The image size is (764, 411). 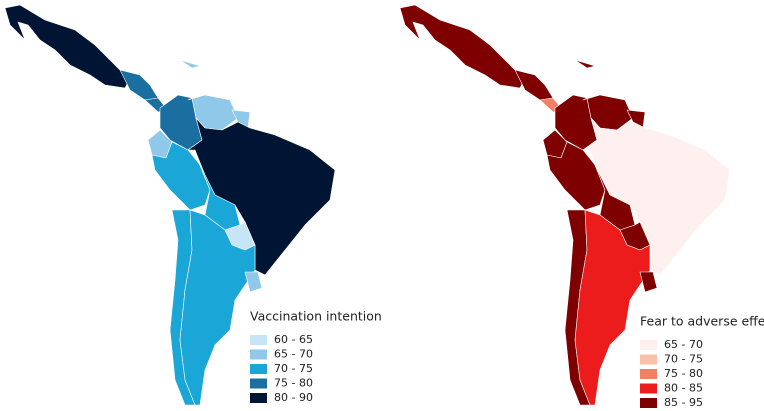 I want to click on legend-title: Fear to adverse effects, so click(x=702, y=321).